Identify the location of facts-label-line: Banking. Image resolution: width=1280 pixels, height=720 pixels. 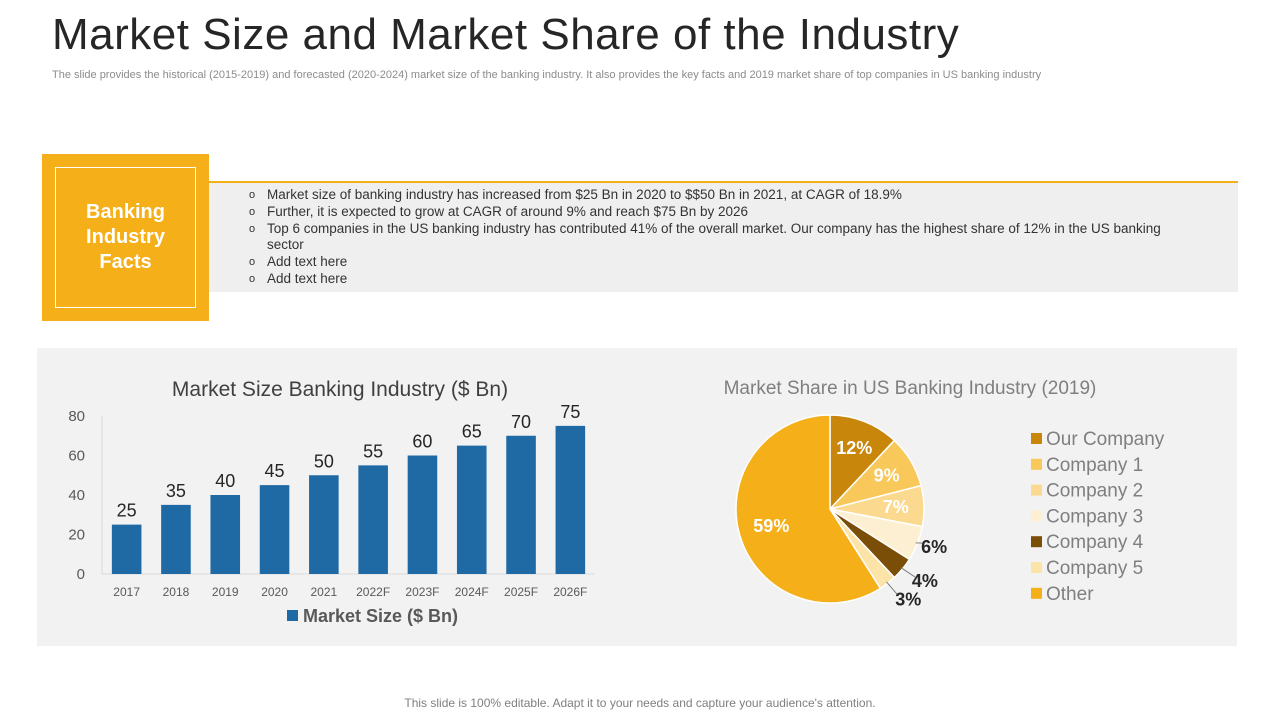
(125, 212).